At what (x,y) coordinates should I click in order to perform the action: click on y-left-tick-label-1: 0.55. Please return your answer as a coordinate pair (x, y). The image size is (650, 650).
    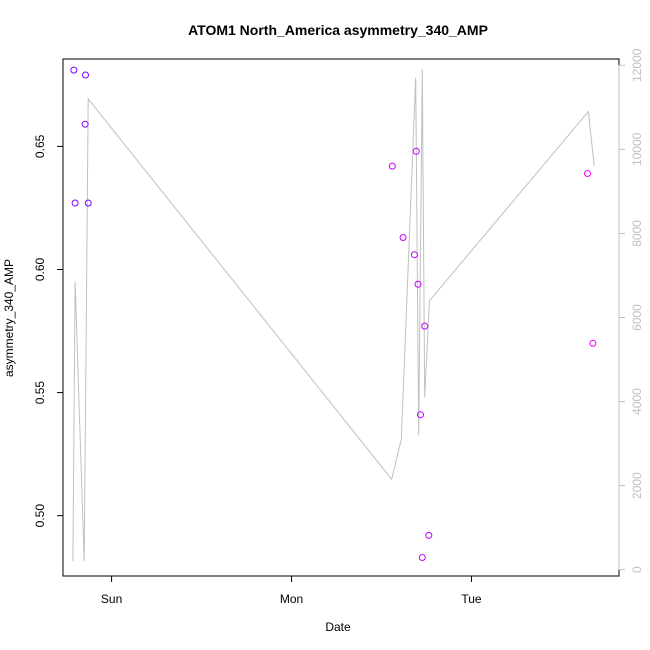
    Looking at the image, I should click on (40, 393).